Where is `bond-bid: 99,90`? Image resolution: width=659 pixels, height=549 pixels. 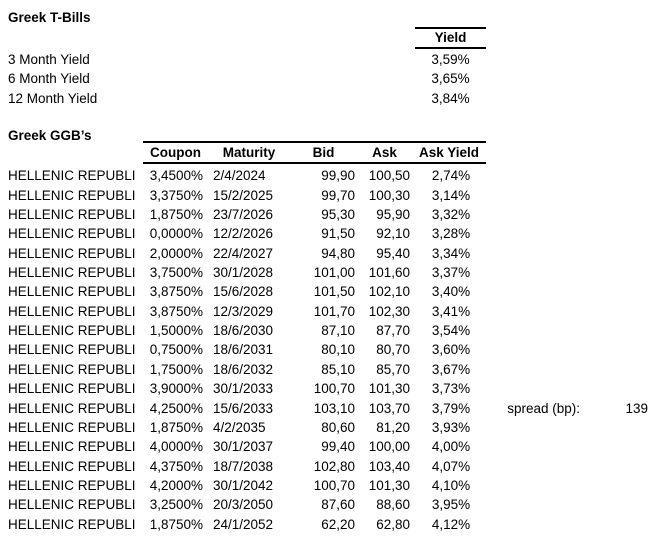 bond-bid: 99,90 is located at coordinates (338, 176).